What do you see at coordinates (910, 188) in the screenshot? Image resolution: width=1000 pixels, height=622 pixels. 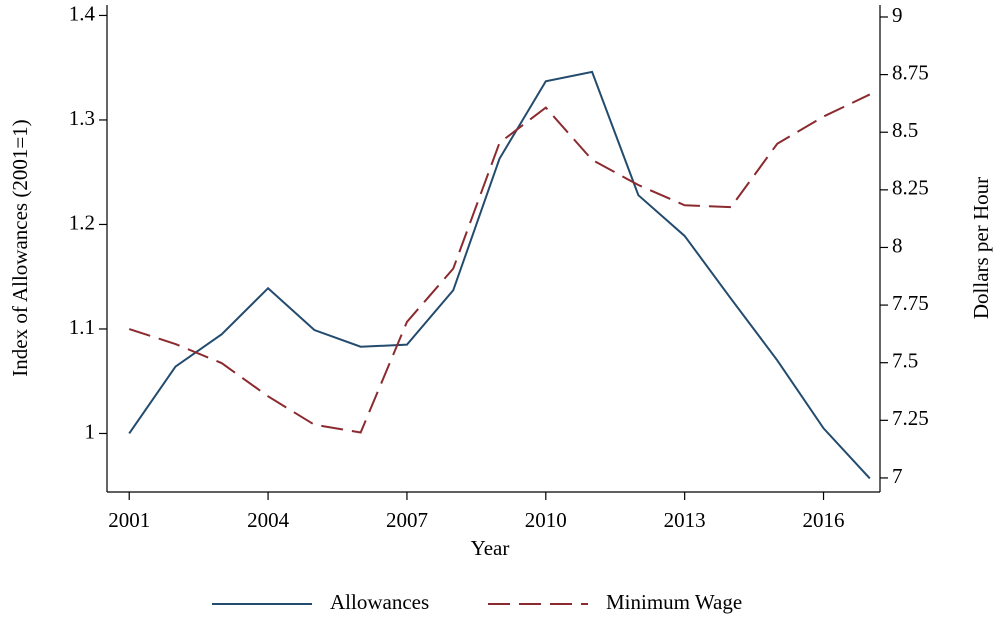 I see `y2-tick-label: 8.25` at bounding box center [910, 188].